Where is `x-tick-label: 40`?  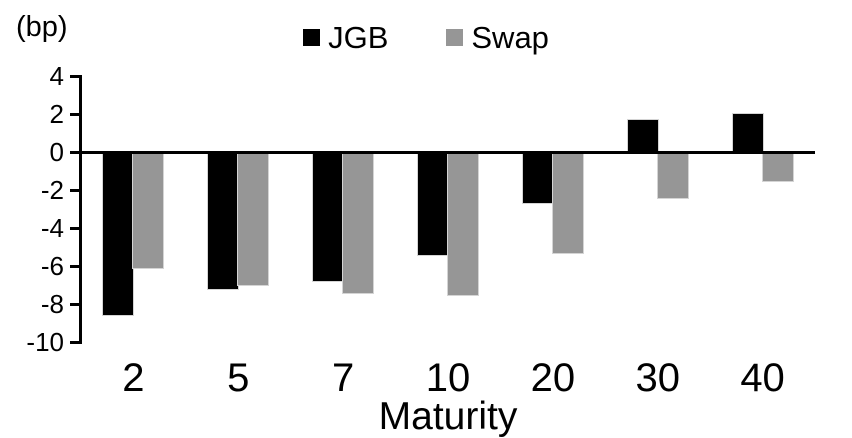
x-tick-label: 40 is located at coordinates (762, 378).